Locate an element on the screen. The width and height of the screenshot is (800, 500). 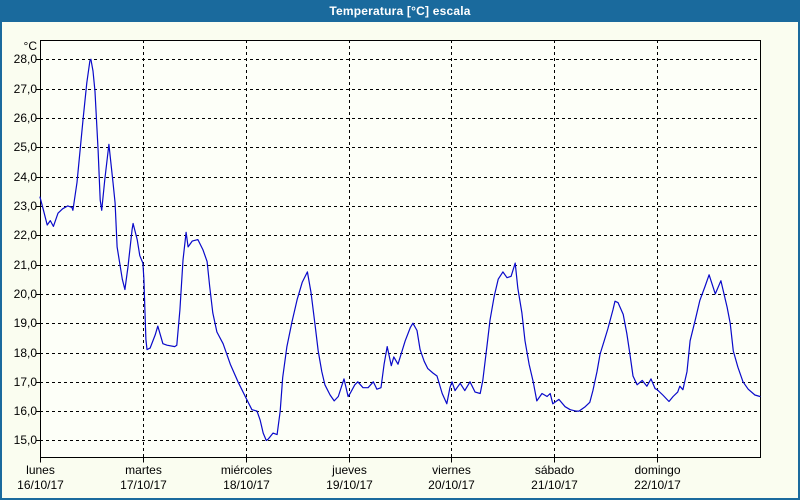
x-day-label: jueves 19/10/17 is located at coordinates (350, 478).